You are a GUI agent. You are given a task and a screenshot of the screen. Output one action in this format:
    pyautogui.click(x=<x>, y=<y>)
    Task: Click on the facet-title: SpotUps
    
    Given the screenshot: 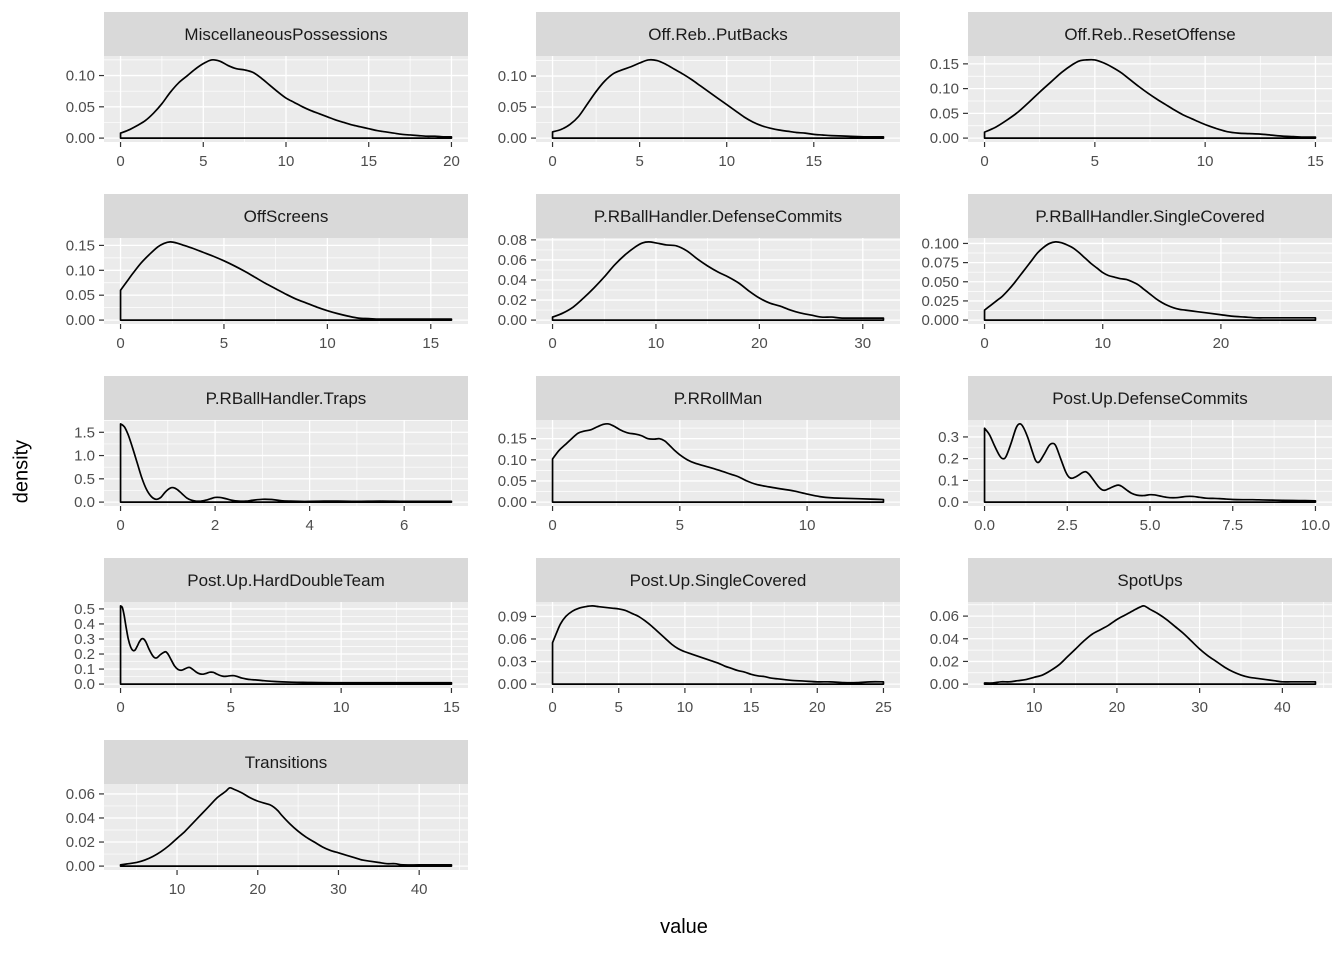 What is the action you would take?
    pyautogui.click(x=1149, y=580)
    